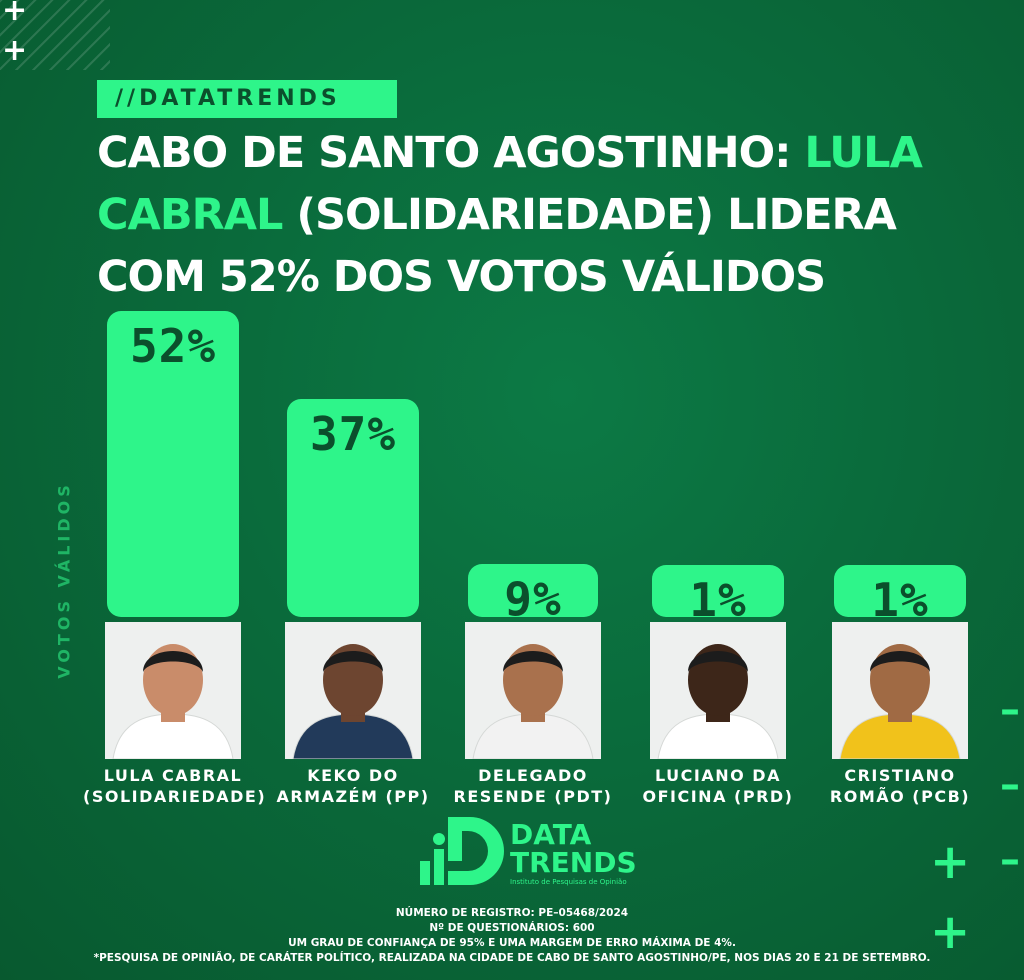  What do you see at coordinates (512, 913) in the screenshot?
I see `footer-registro: NÚMERO DE REGISTRO: PE–05468/2024` at bounding box center [512, 913].